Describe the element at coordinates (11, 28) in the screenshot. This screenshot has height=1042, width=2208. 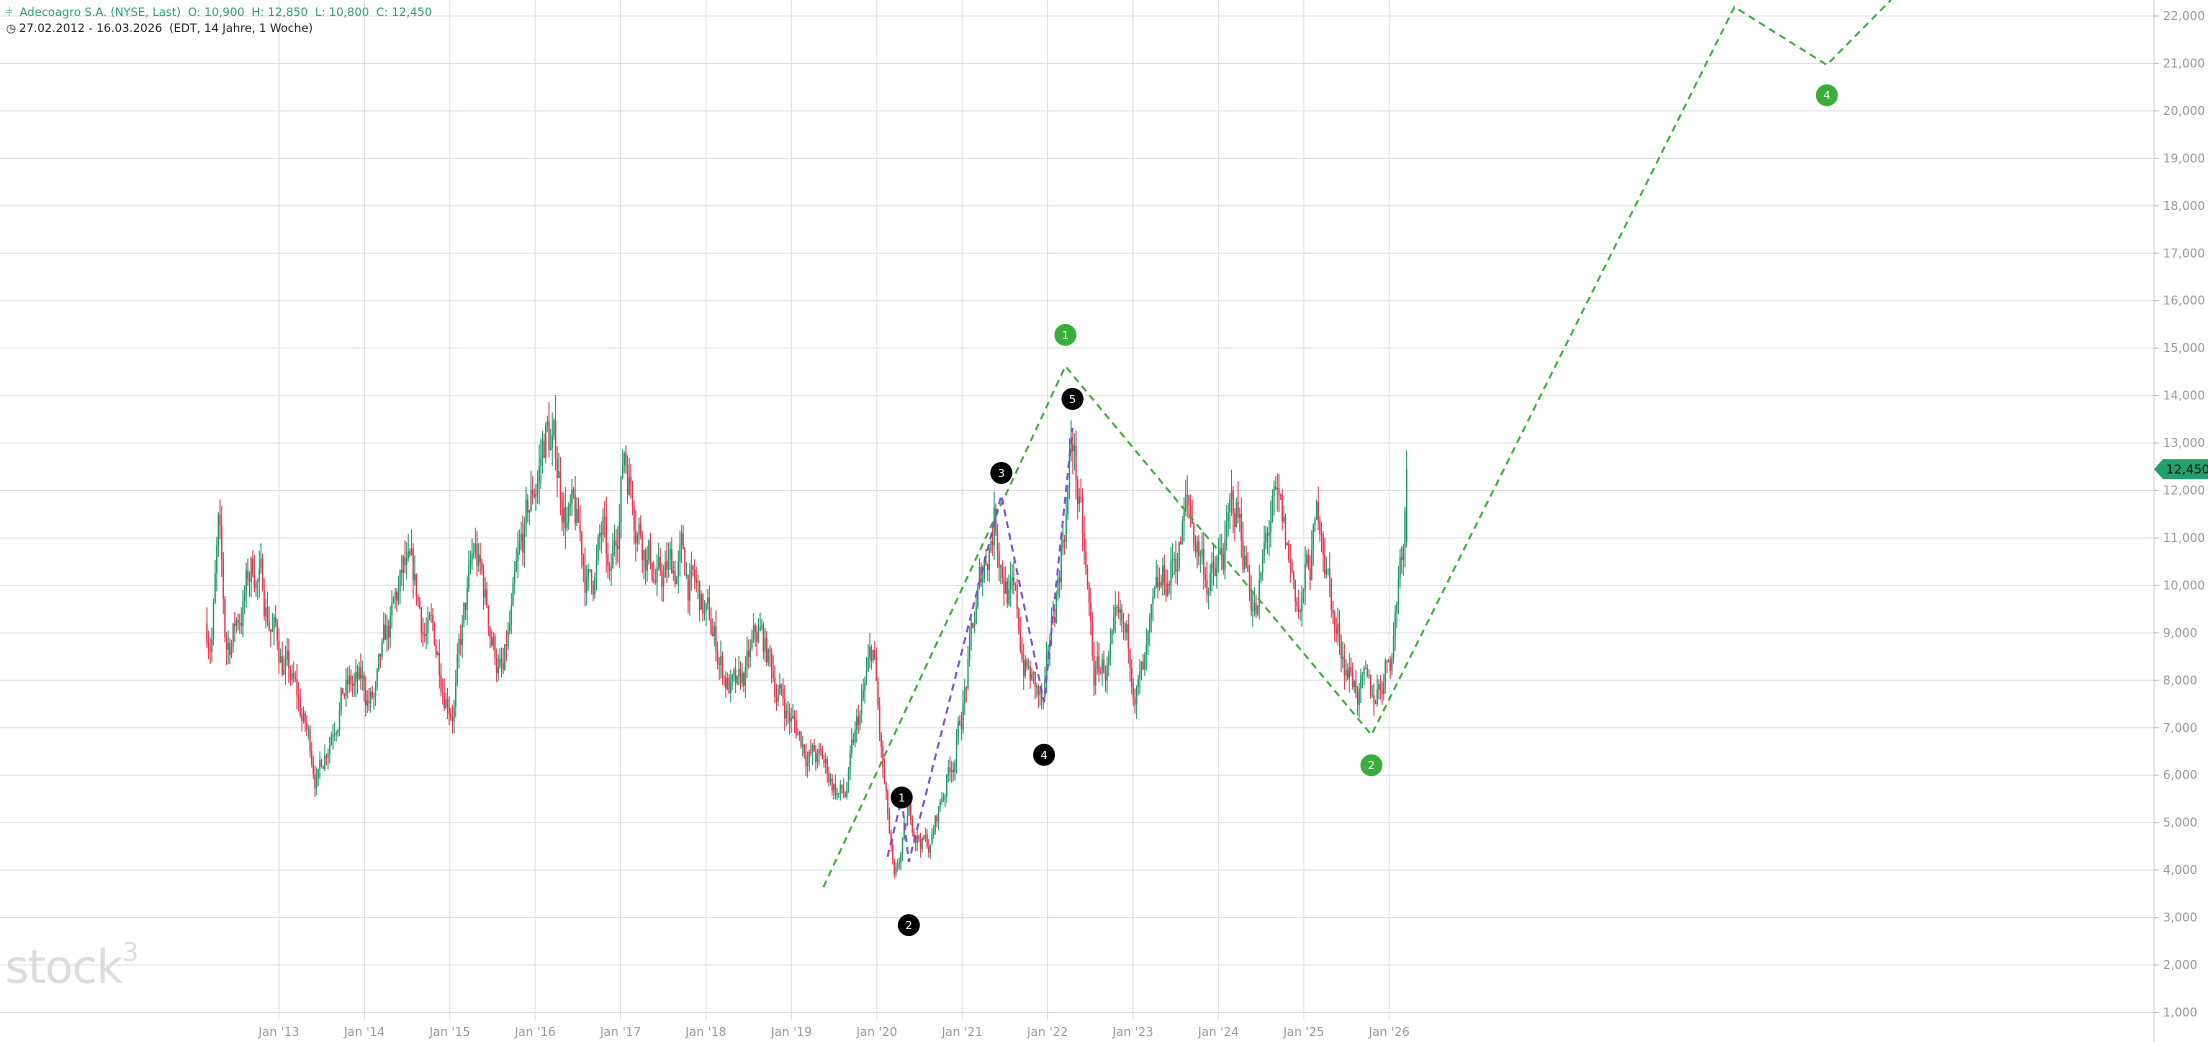
I see `clock-icon: ◷` at that location.